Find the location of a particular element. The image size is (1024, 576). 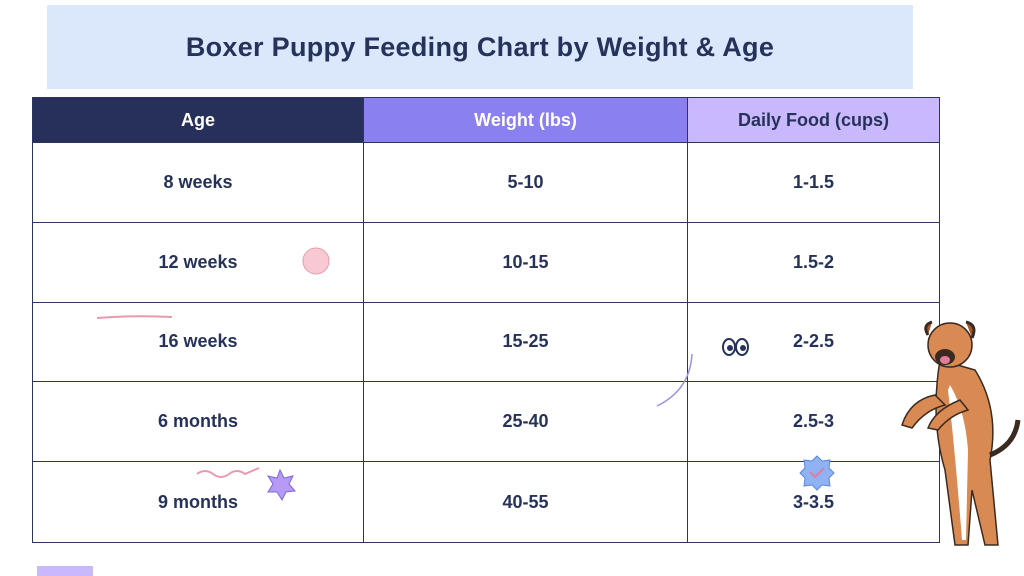

column-header: Daily Food (cups) is located at coordinates (813, 120).